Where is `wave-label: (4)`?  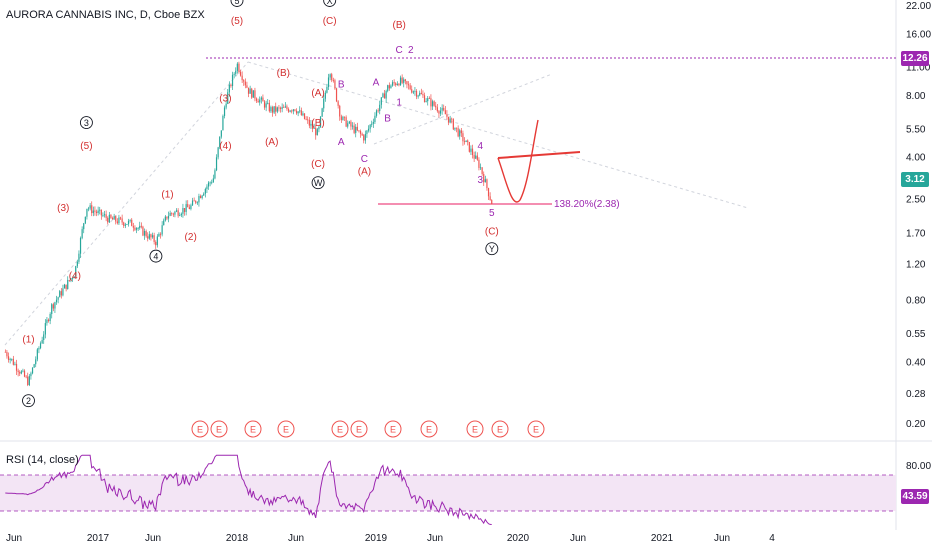
wave-label: (4) is located at coordinates (75, 276).